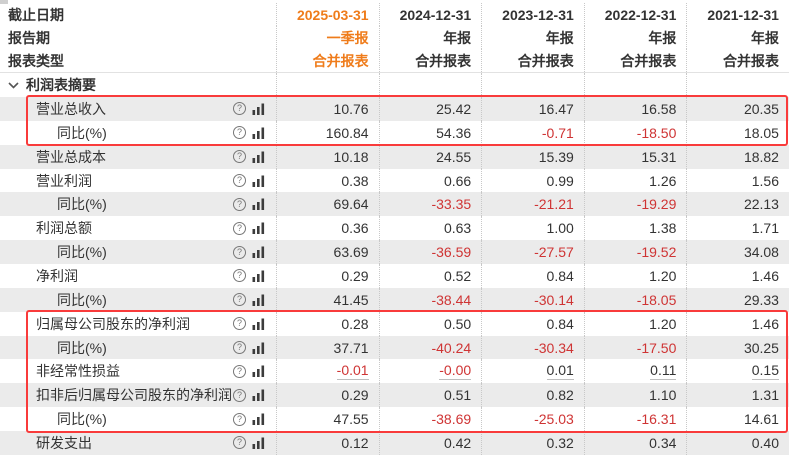 The height and width of the screenshot is (455, 789). Describe the element at coordinates (430, 156) in the screenshot. I see `value-cell: 24.55` at that location.